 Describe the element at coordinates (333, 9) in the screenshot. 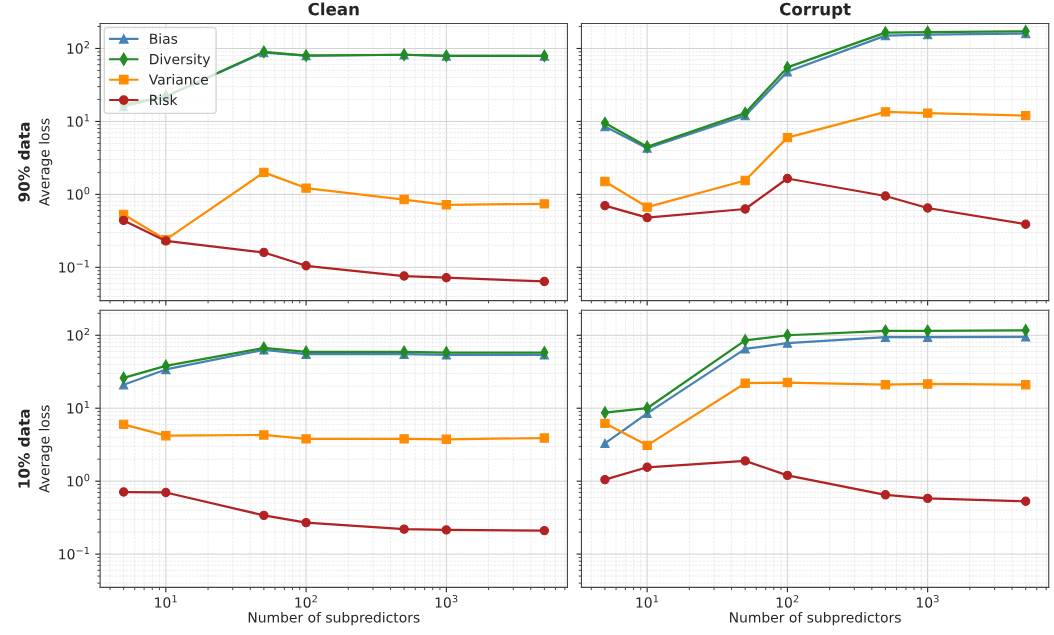

I see `chart-title: Clean` at that location.